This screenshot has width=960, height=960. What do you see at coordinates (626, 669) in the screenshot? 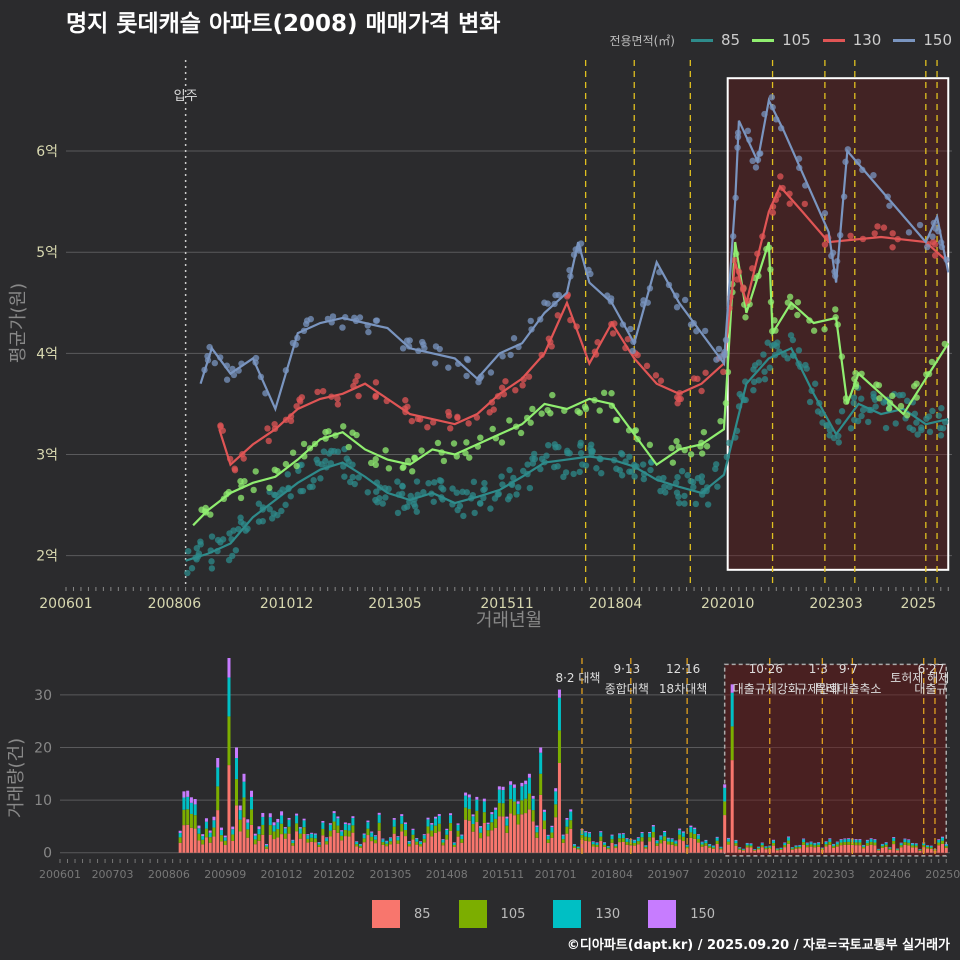
I see `policy-annotation-top: 9·13` at bounding box center [626, 669].